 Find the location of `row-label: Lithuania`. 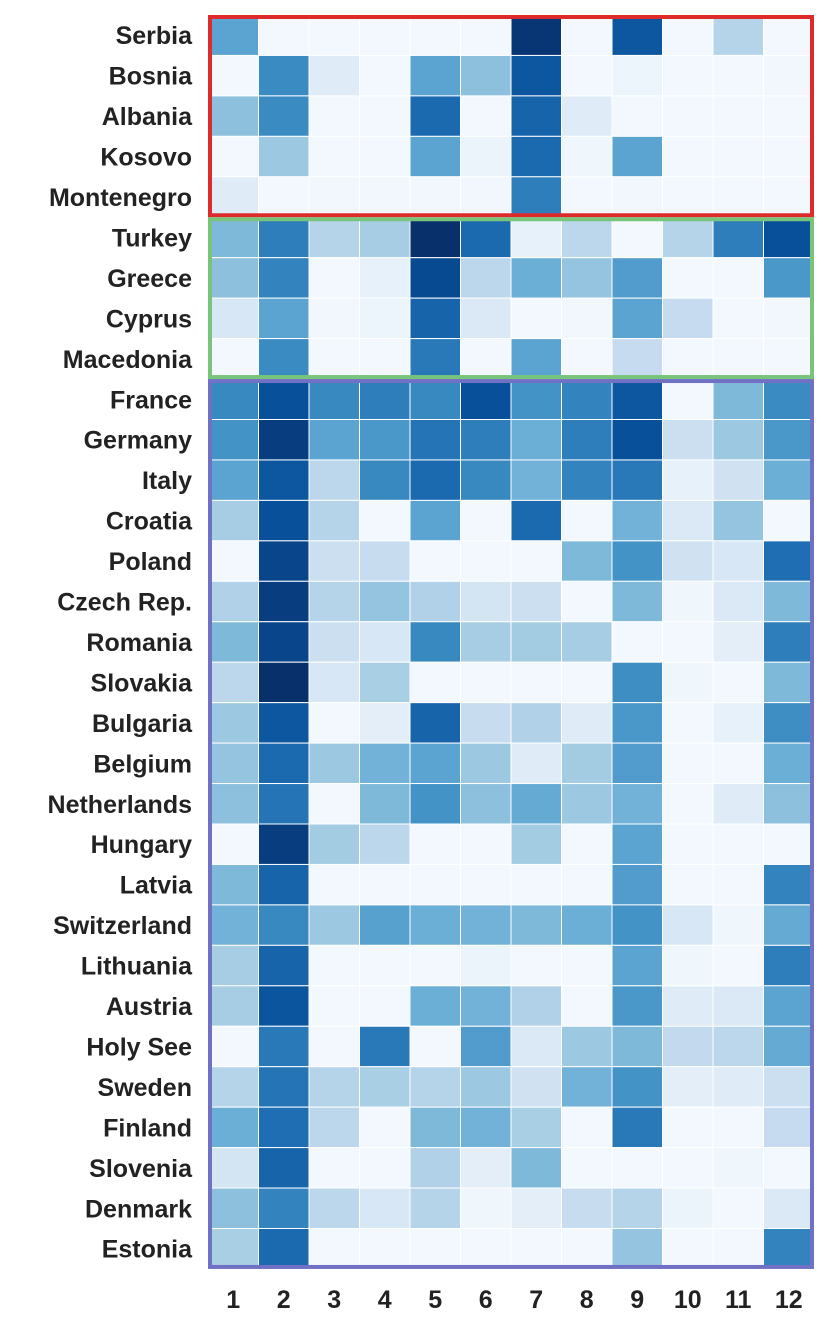

row-label: Lithuania is located at coordinates (137, 967).